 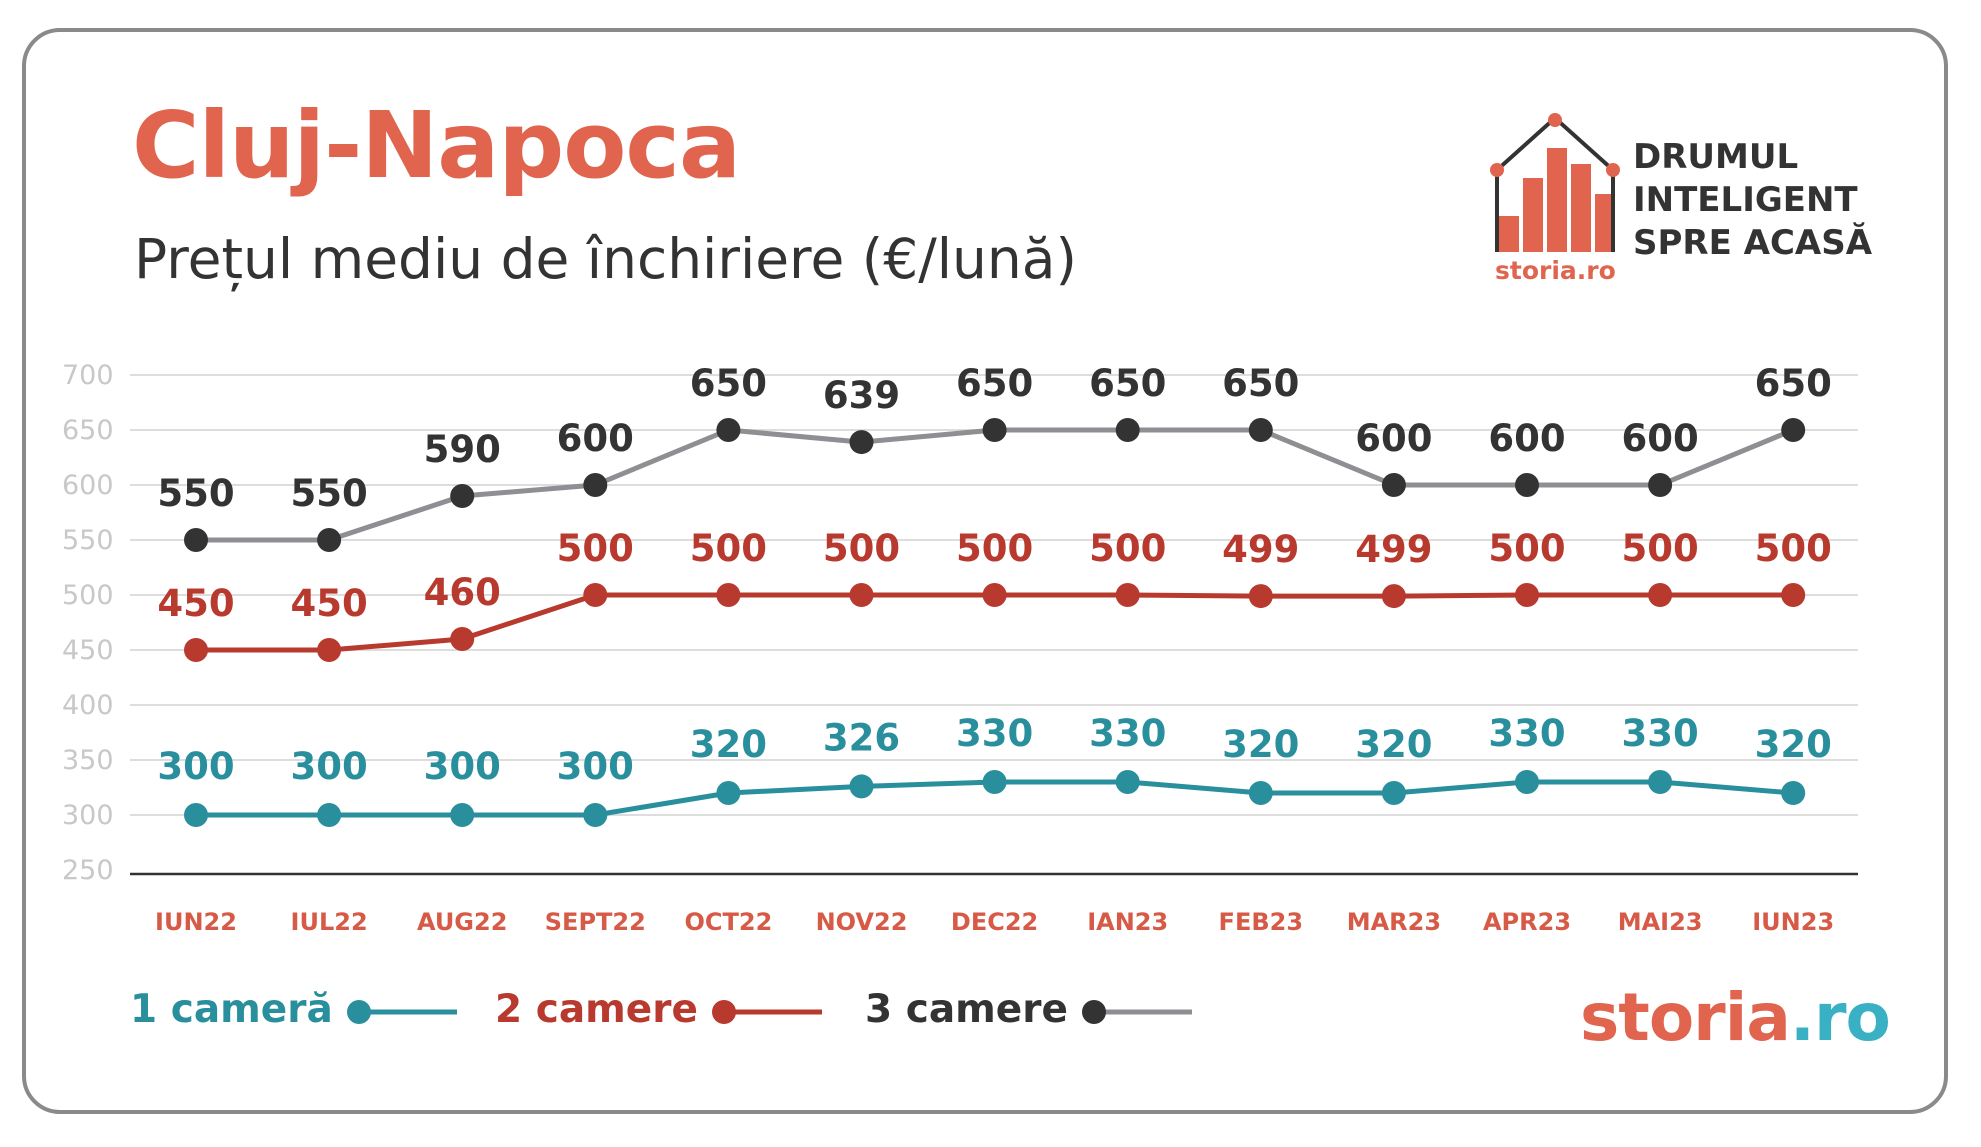 What do you see at coordinates (1745, 200) in the screenshot?
I see `tagline-line-2: INTELIGENT` at bounding box center [1745, 200].